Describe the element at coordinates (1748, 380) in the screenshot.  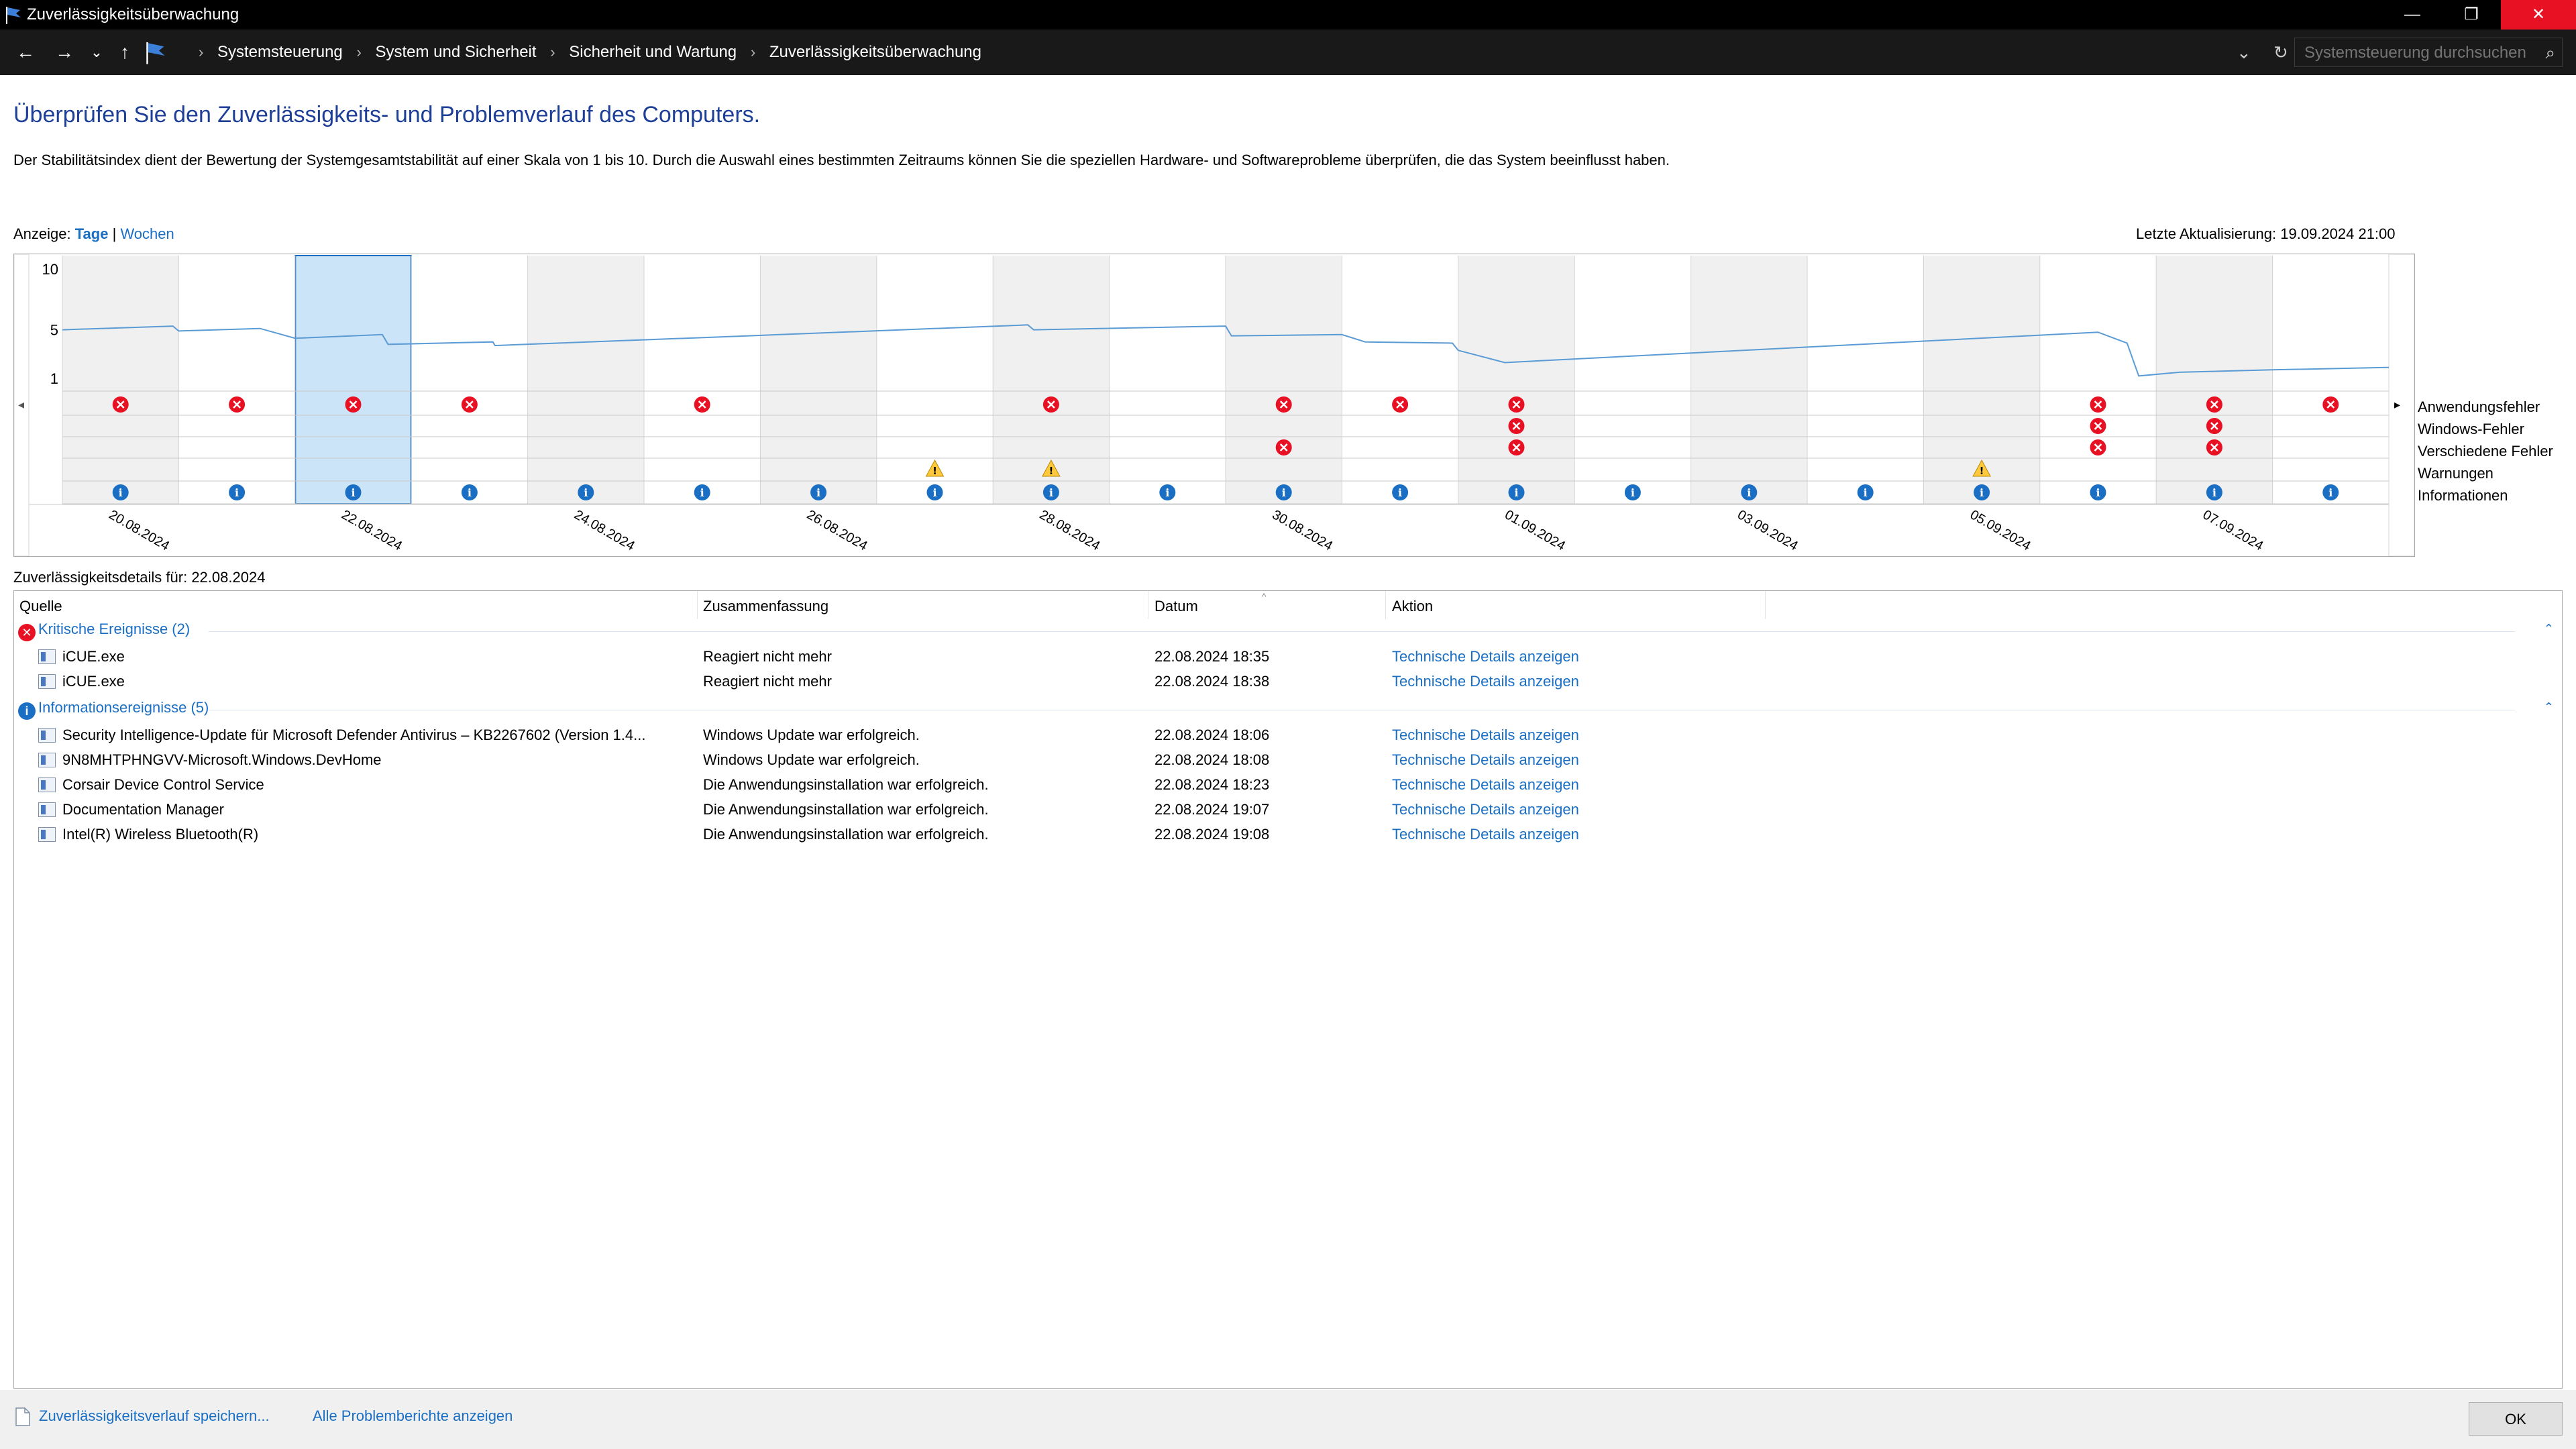
I see `chart-column-03.09` at that location.